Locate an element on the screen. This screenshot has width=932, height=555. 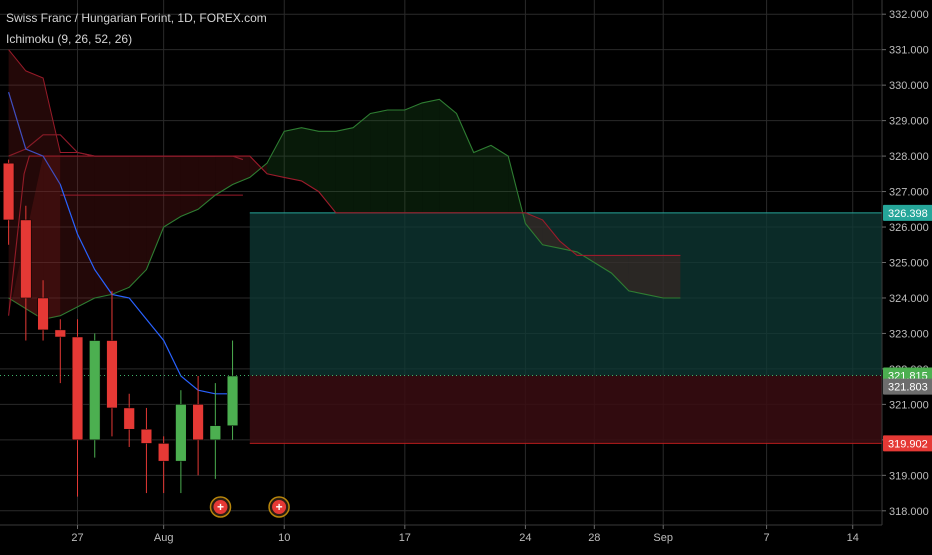
time-tick-label: 10 is located at coordinates (284, 538).